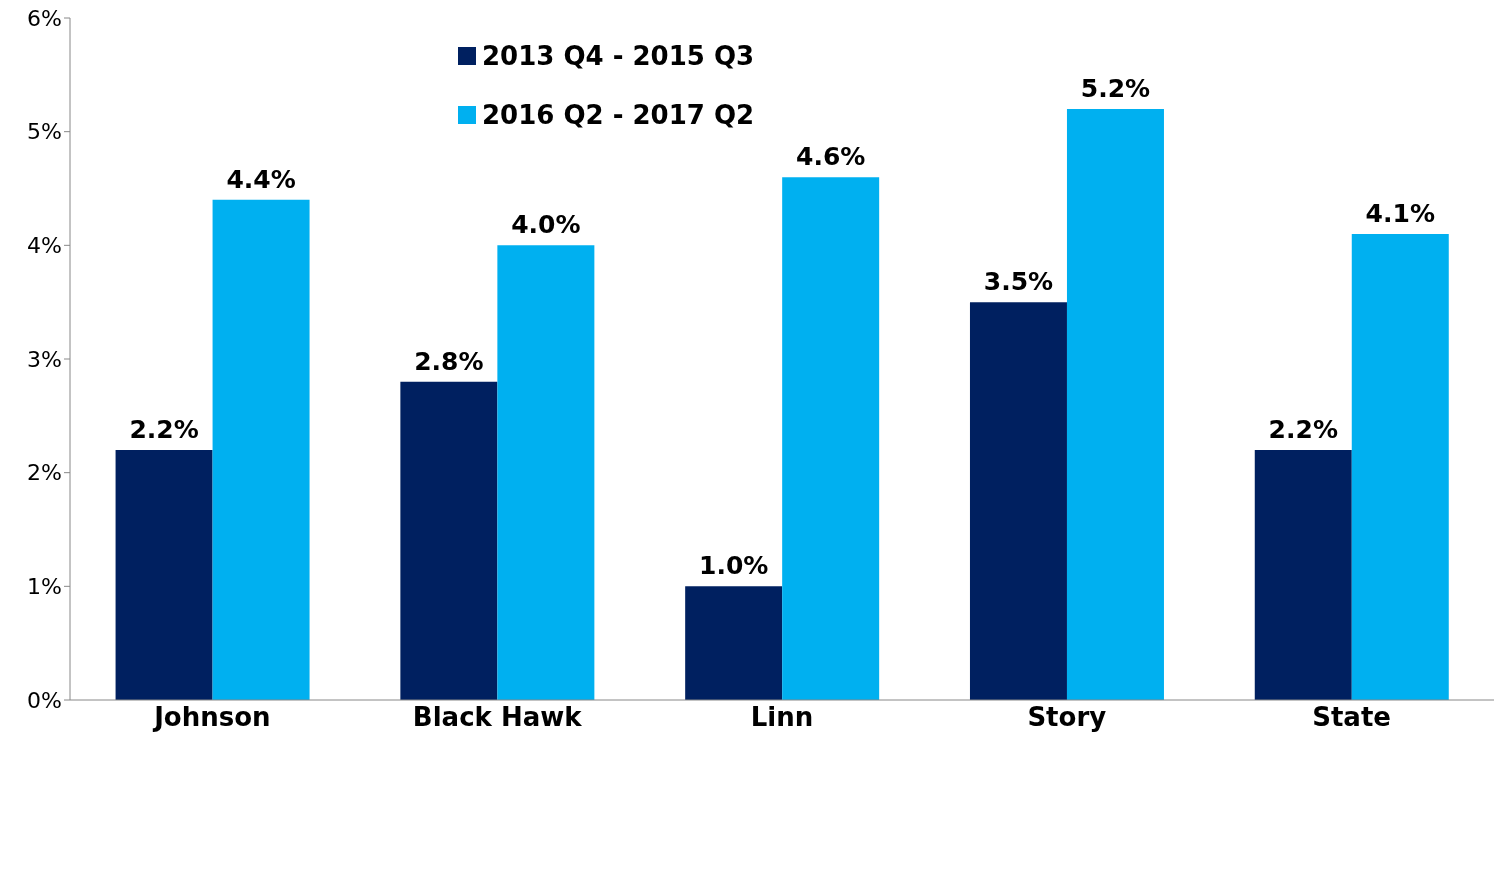 The image size is (1504, 870). I want to click on y-tick-label: 3%, so click(44, 359).